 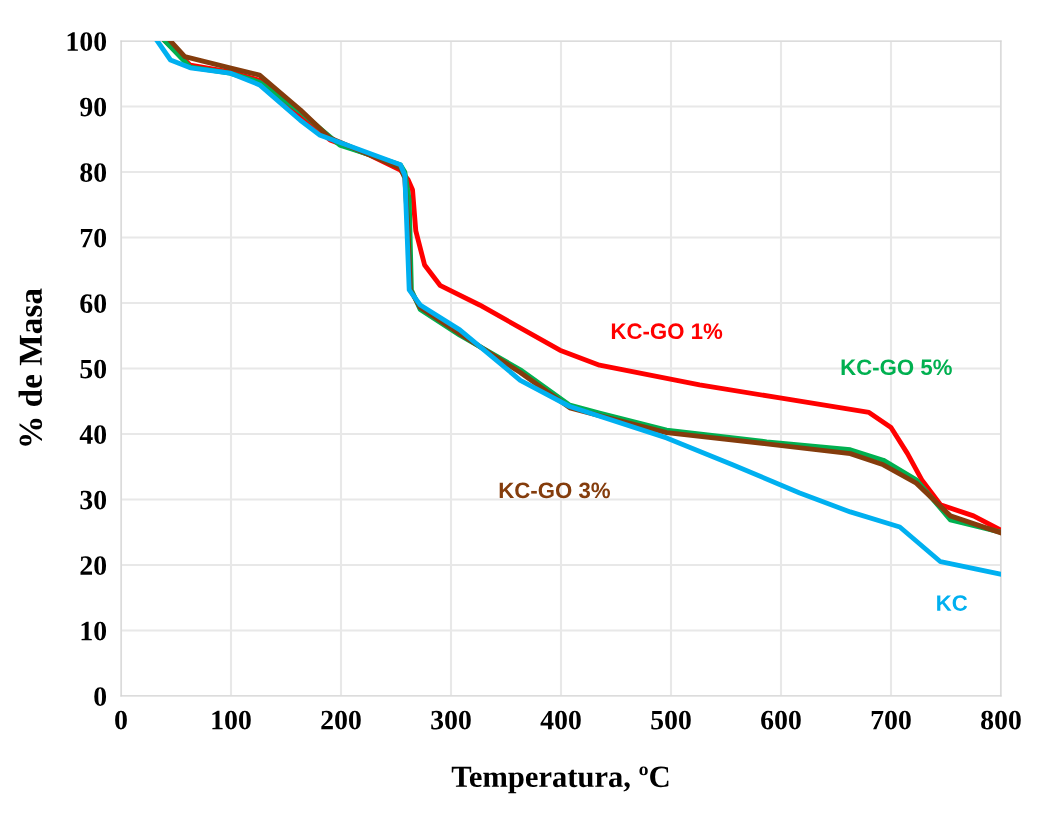 What do you see at coordinates (781, 720) in the screenshot?
I see `x-tick-label: 600` at bounding box center [781, 720].